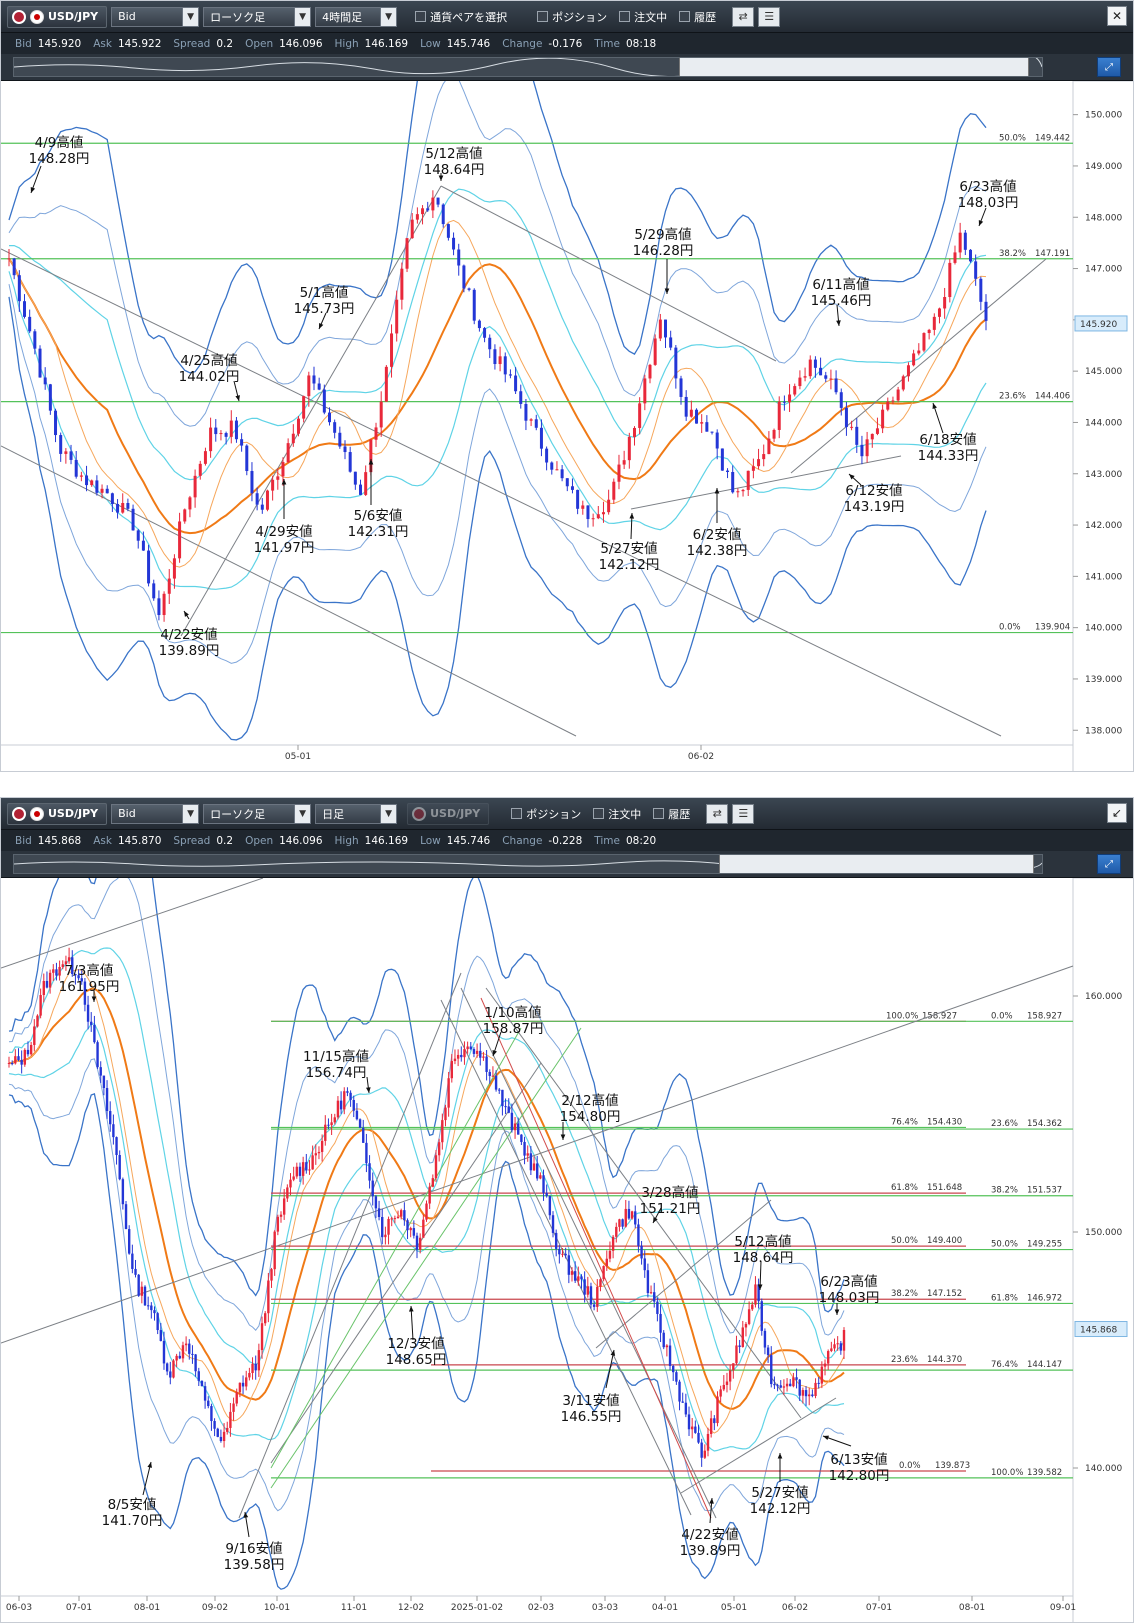 The image size is (1134, 1623). I want to click on timeframe-dropdown: 4時間足 ▼, so click(356, 16).